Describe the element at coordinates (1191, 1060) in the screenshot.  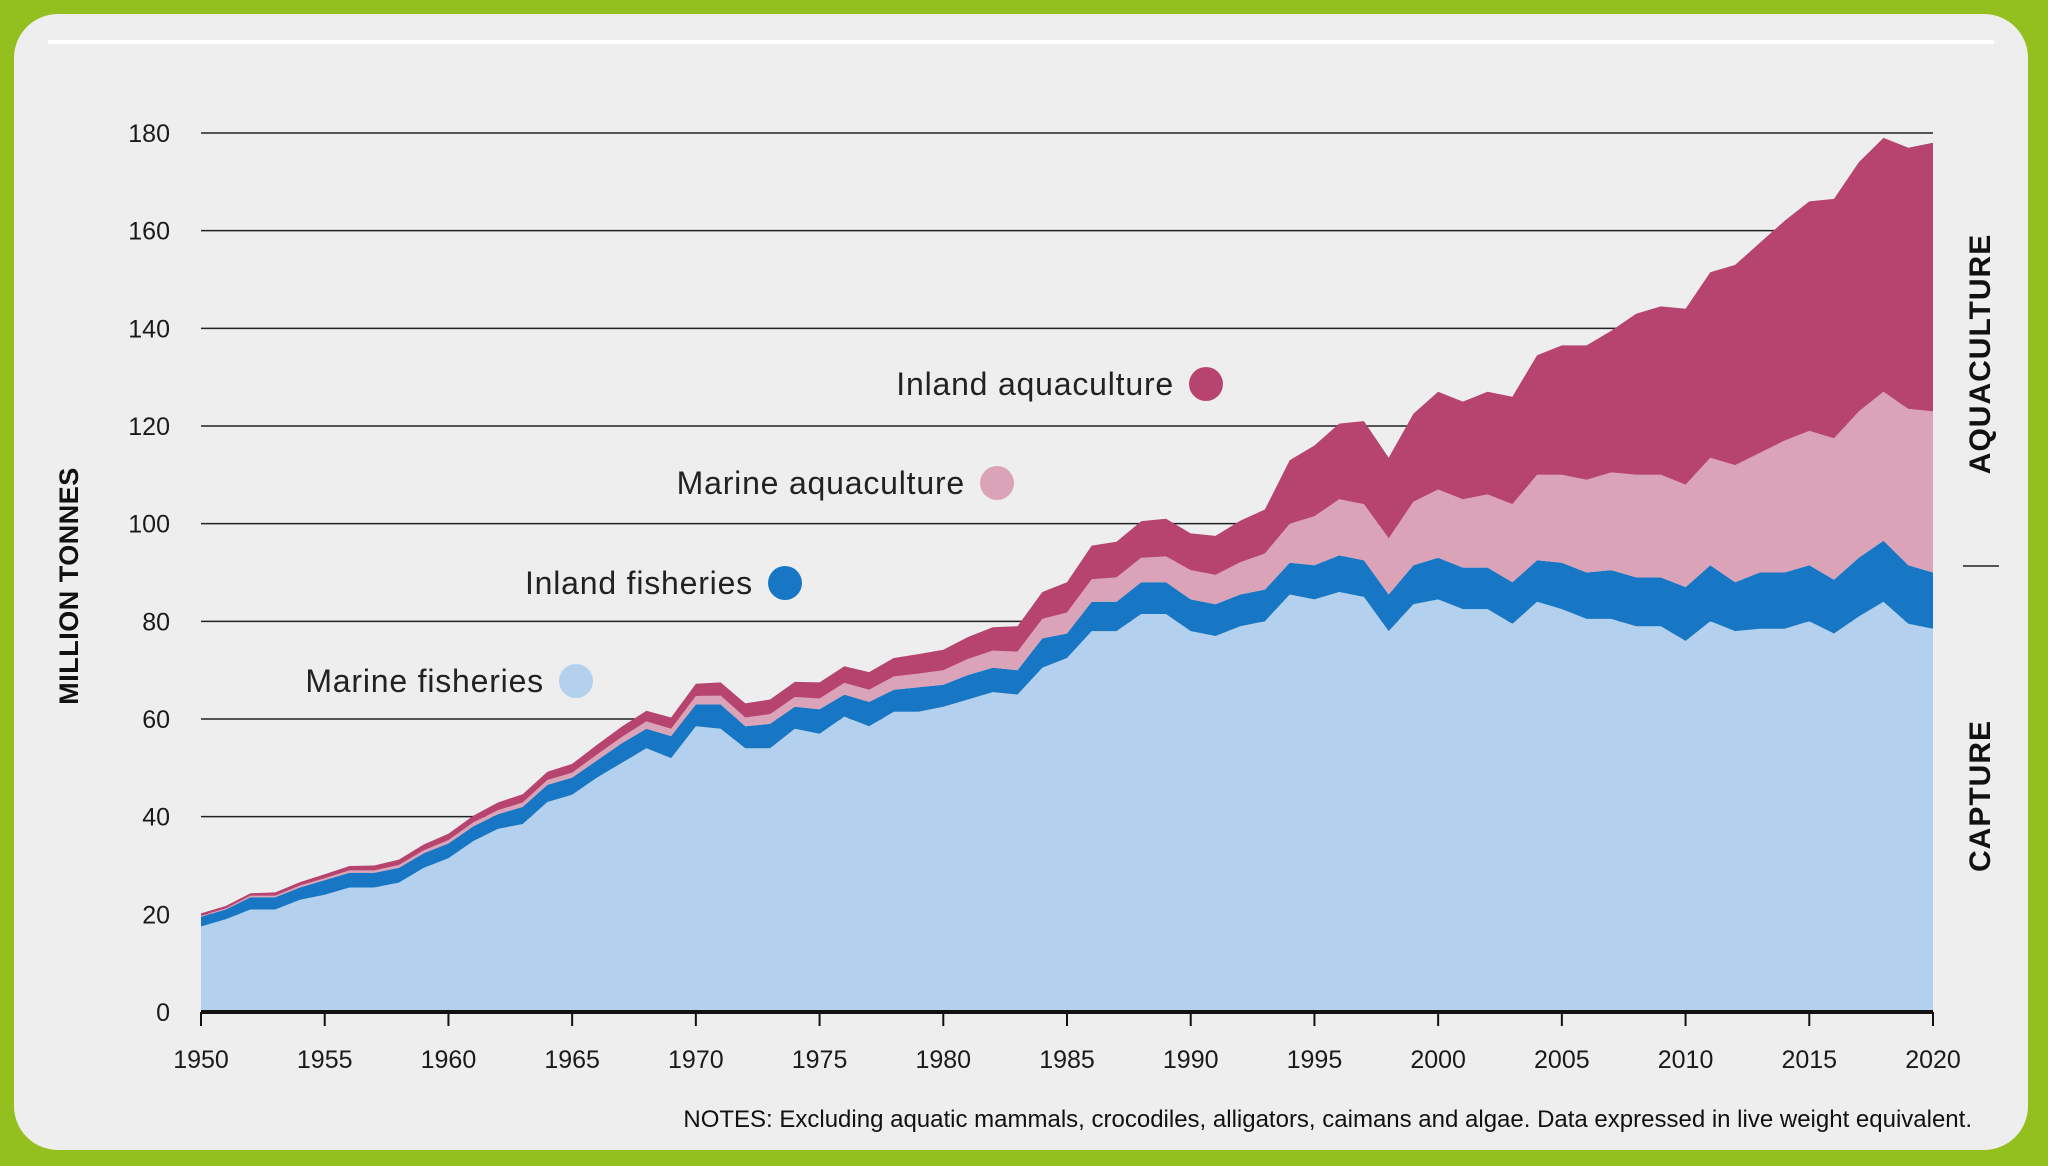
I see `x-tick-label: 1990` at that location.